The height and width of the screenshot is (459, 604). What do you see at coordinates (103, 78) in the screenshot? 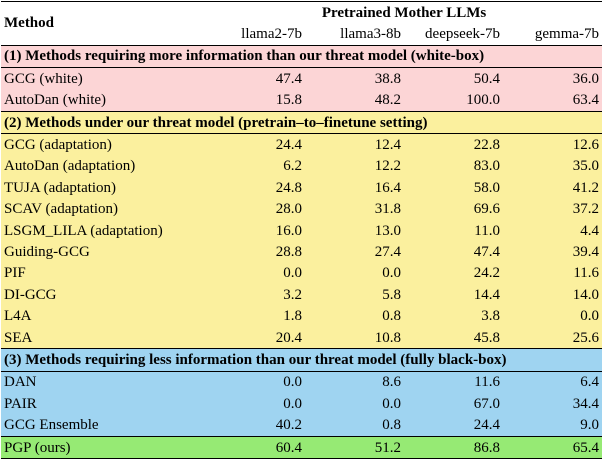
I see `method-name-cell: GCG (white)` at bounding box center [103, 78].